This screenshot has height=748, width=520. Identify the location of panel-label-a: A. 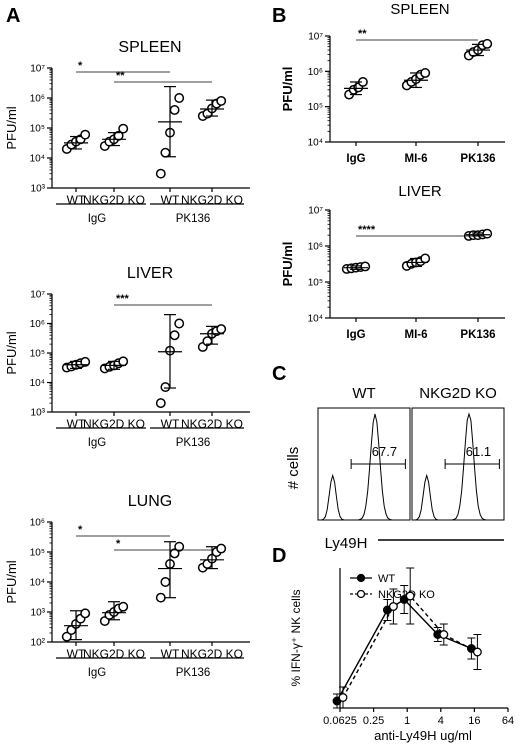
(13, 16).